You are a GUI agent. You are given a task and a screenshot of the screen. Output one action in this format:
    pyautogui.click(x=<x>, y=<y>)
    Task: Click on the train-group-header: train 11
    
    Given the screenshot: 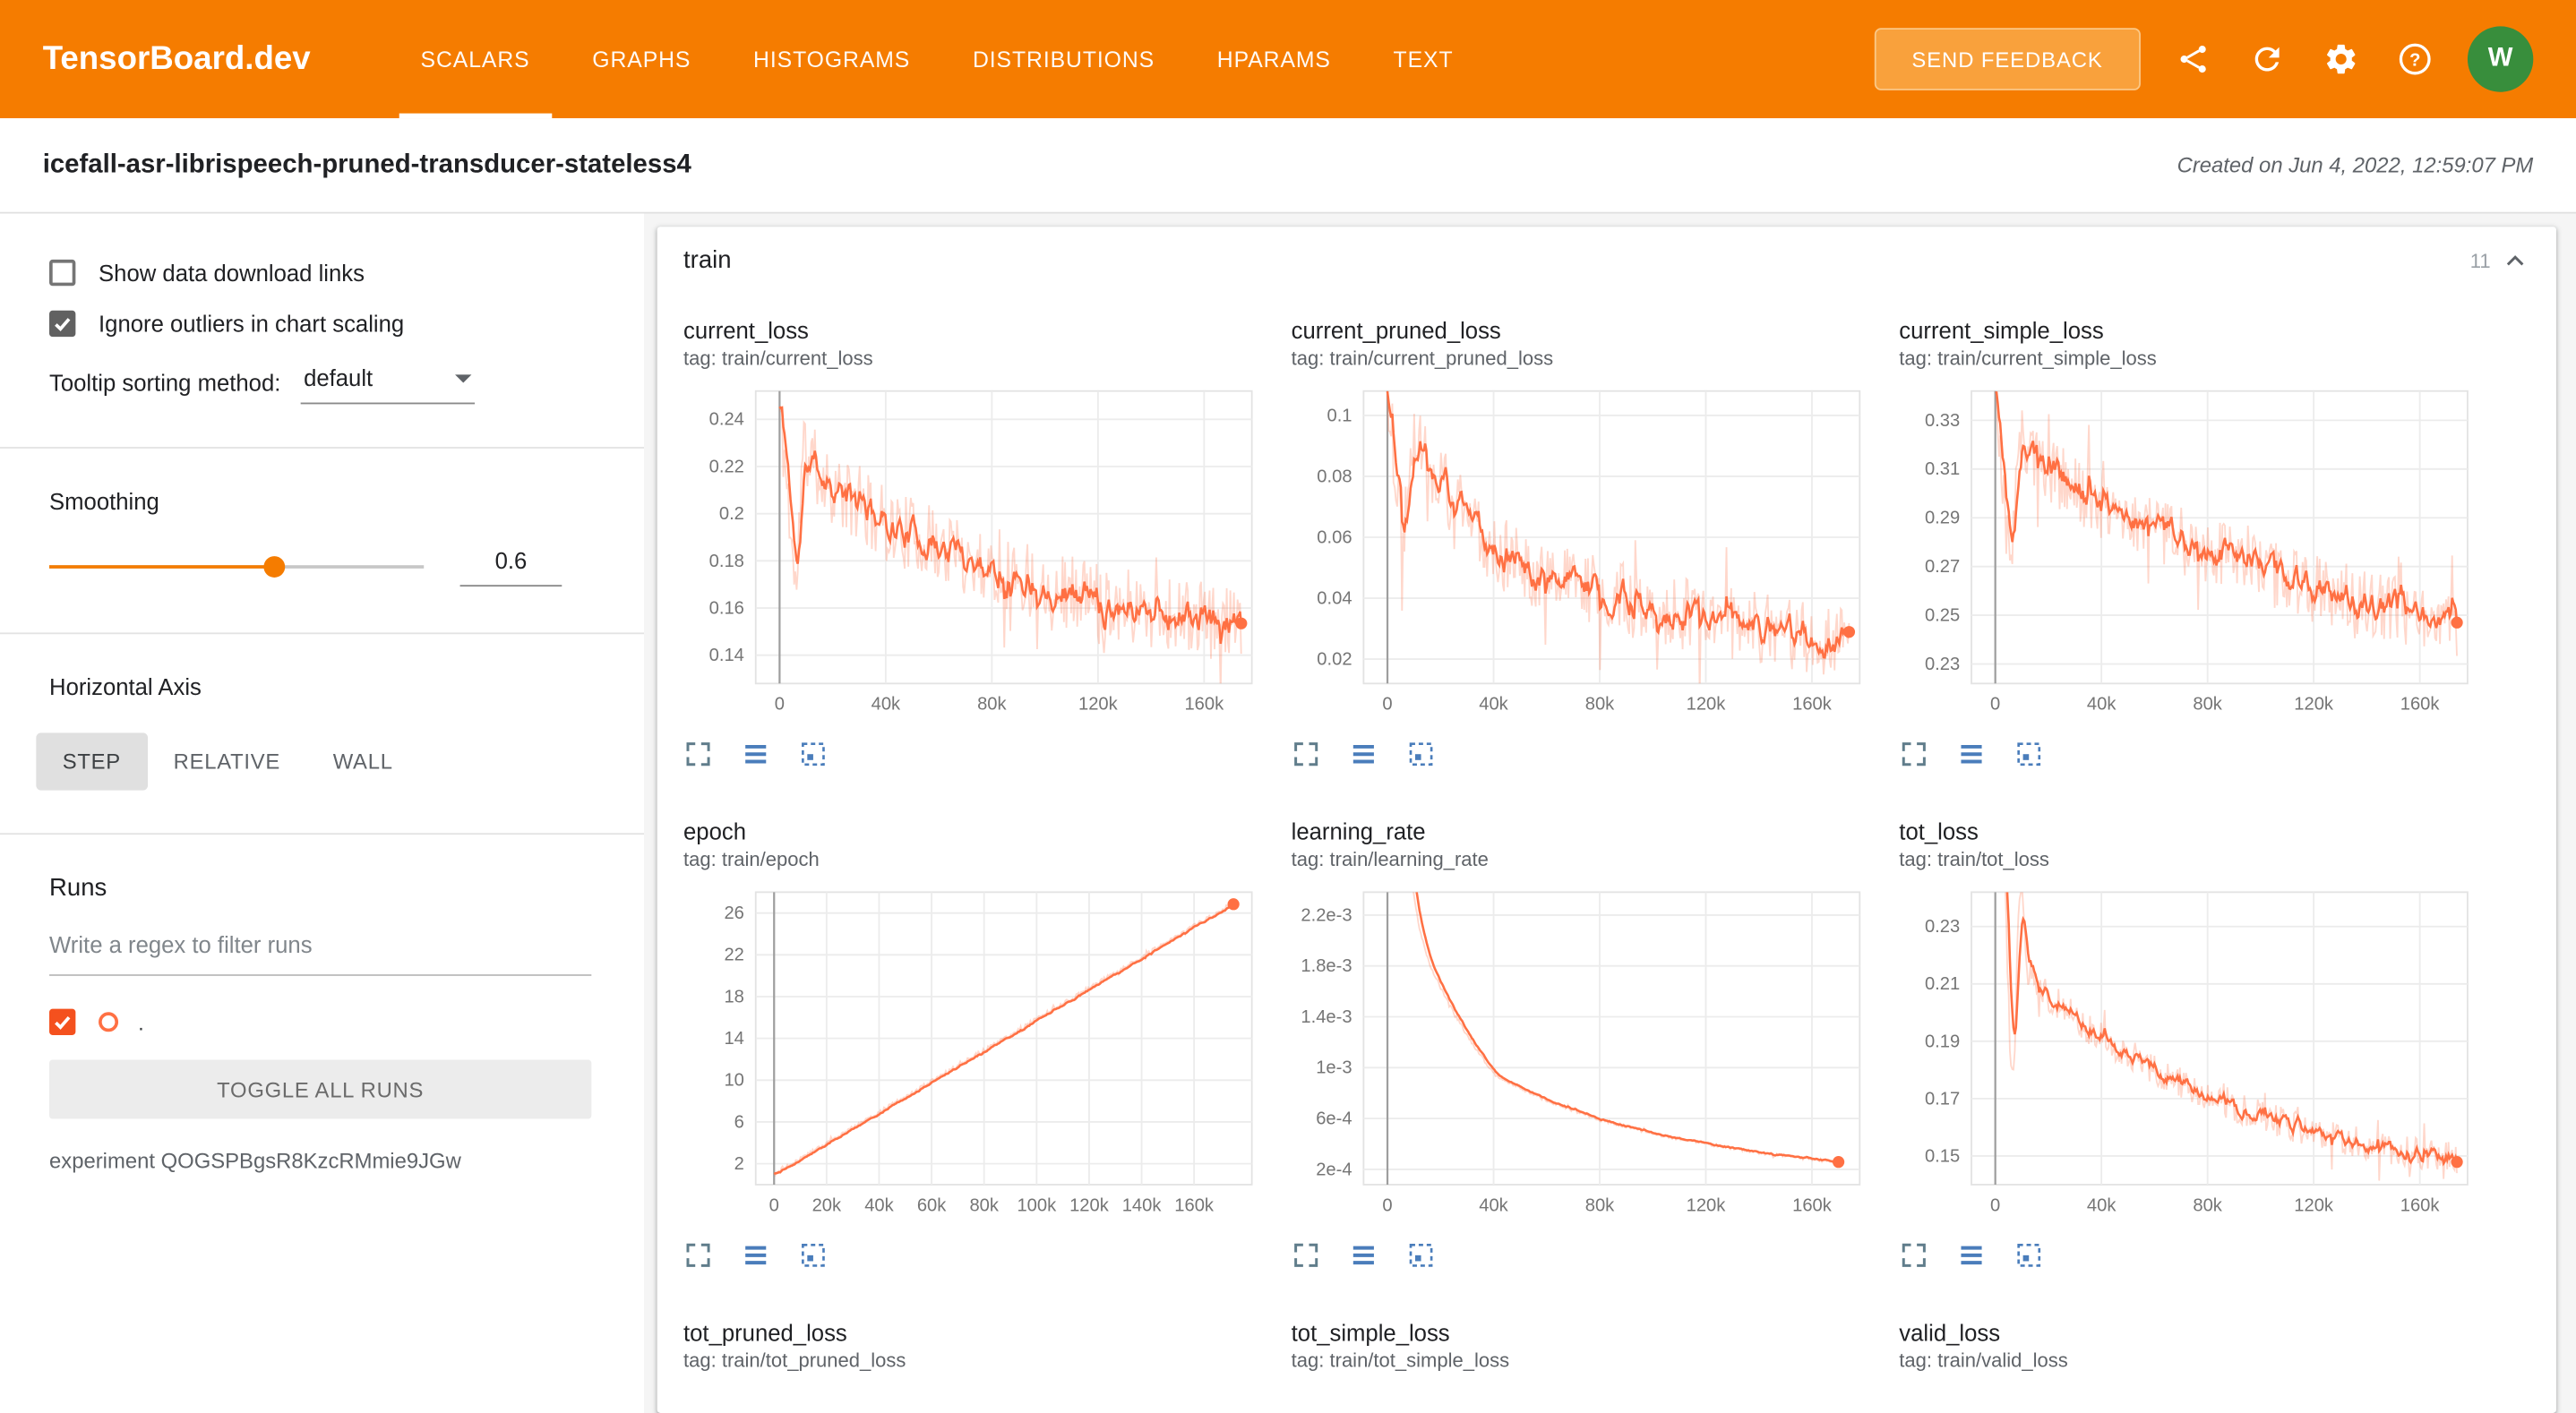 What is the action you would take?
    pyautogui.click(x=1606, y=255)
    